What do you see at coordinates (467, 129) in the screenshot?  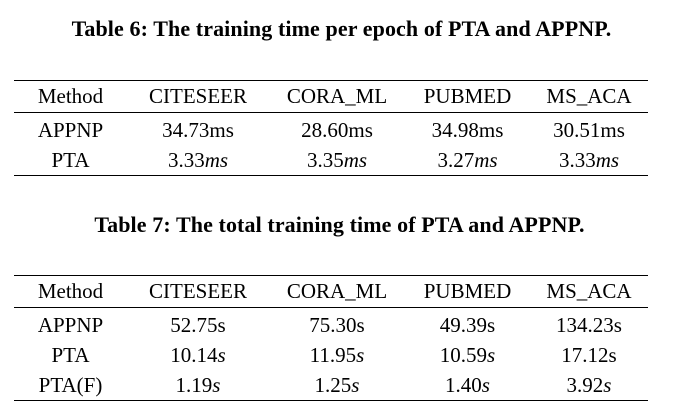 I see `value-cell: 34.98ms` at bounding box center [467, 129].